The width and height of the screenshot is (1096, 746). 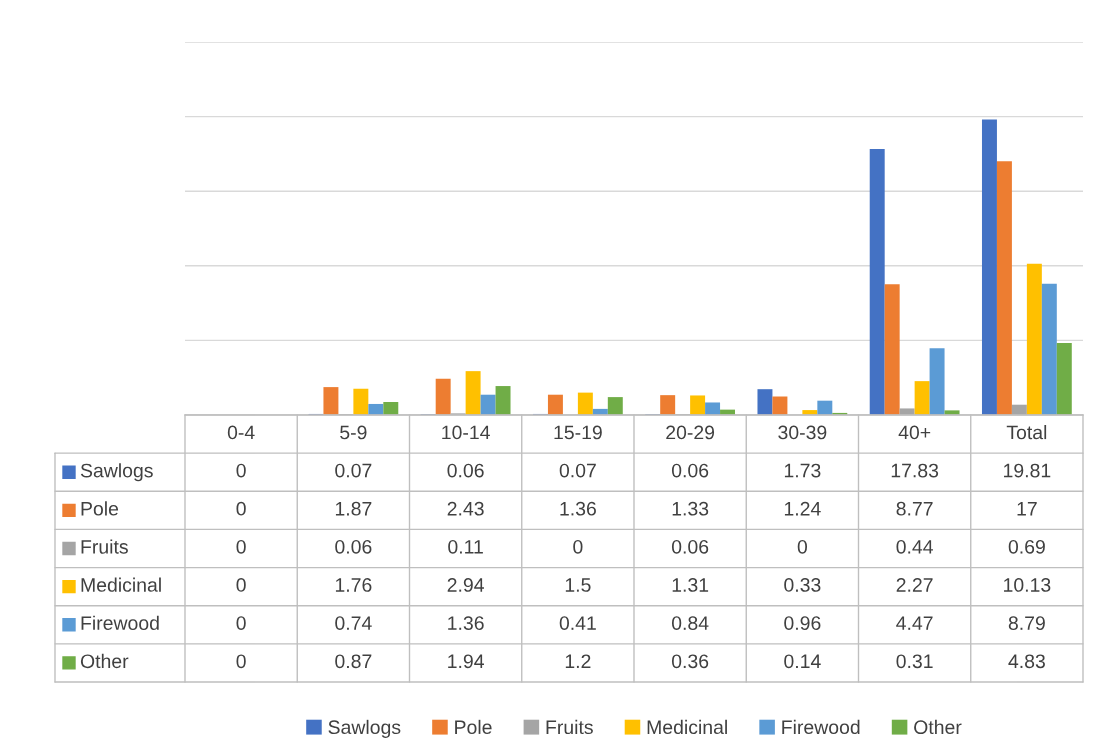 I want to click on data-label: 0.36, so click(x=690, y=661).